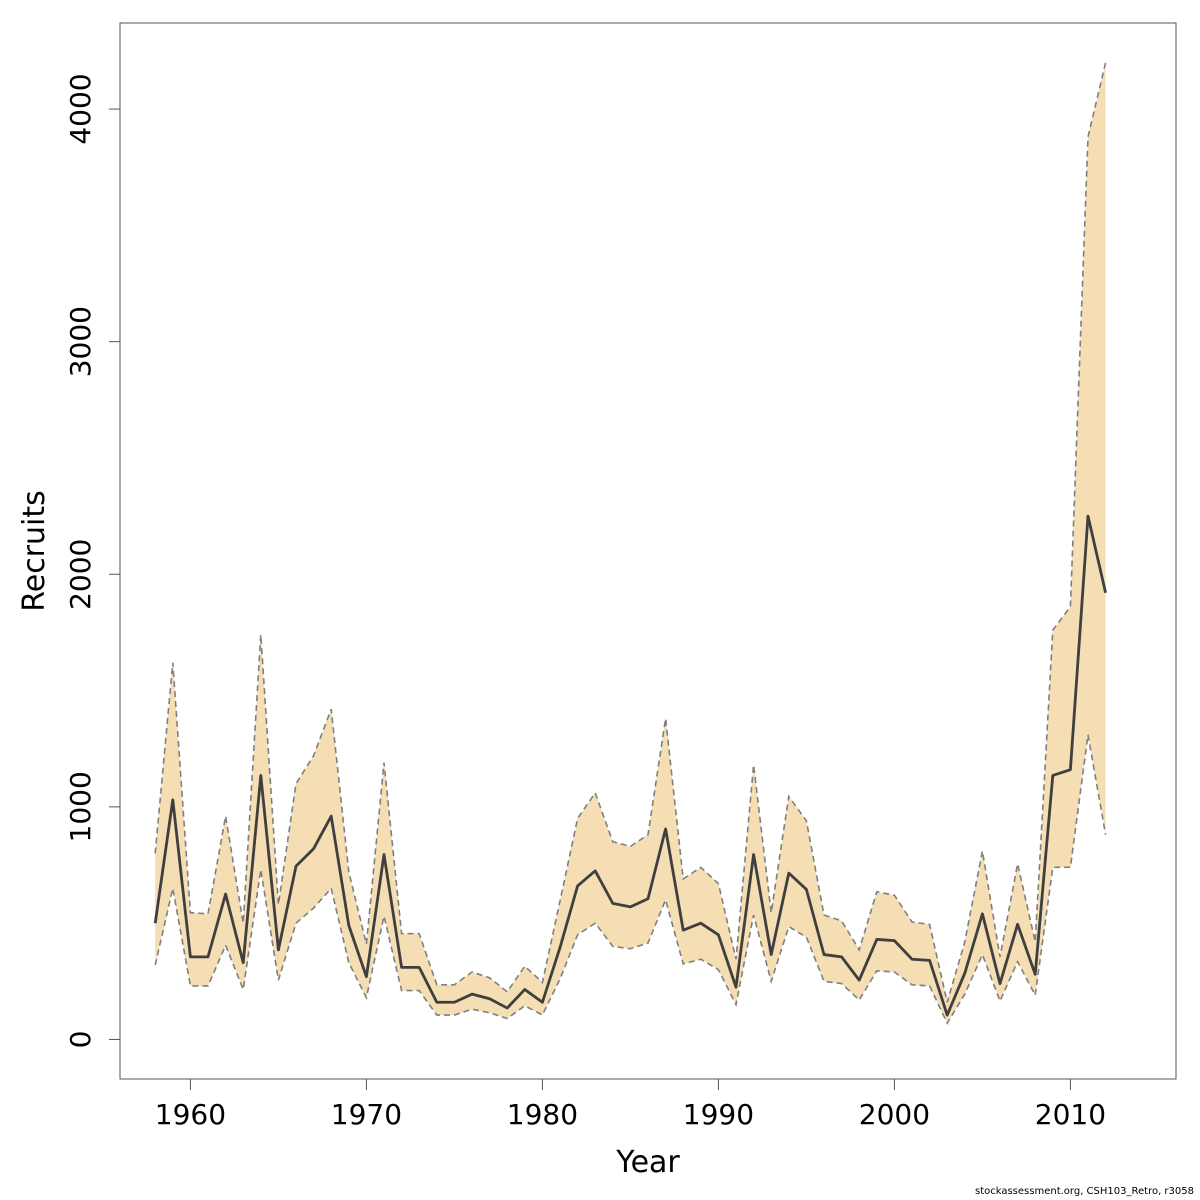  I want to click on footer-credit: stockassessment.org, CSH103_Retro, r3058, so click(1084, 1191).